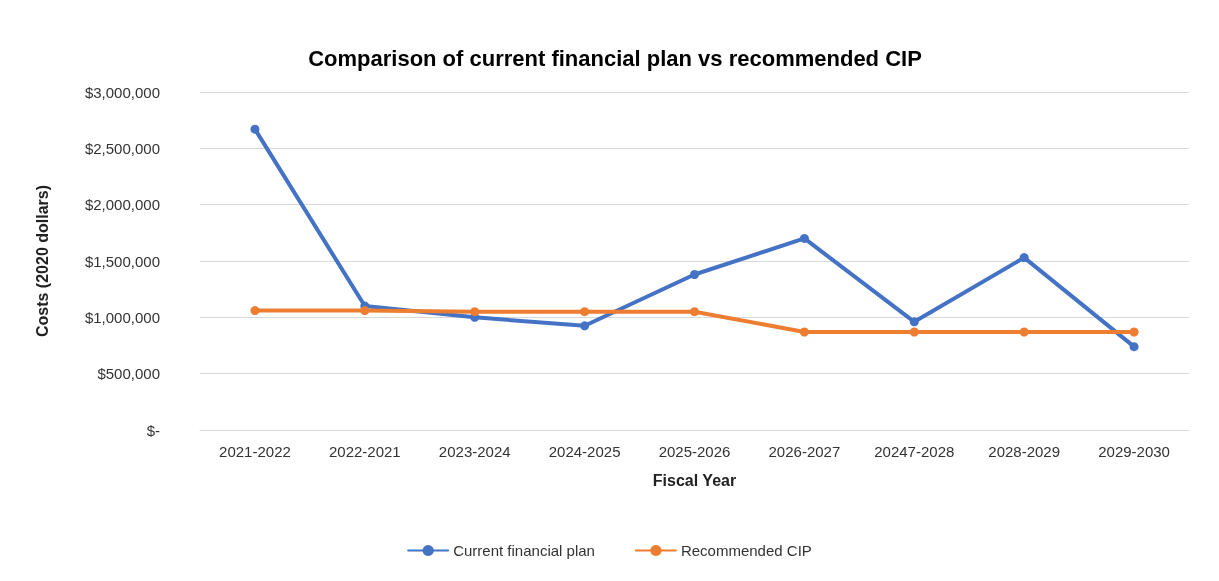 The image size is (1219, 581). I want to click on y-tick-label: $2,500,000, so click(122, 148).